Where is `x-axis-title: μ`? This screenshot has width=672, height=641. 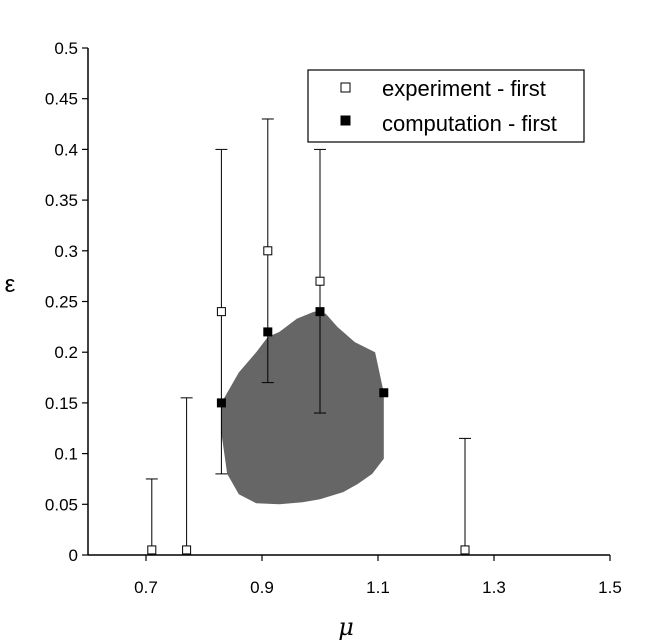 x-axis-title: μ is located at coordinates (346, 627).